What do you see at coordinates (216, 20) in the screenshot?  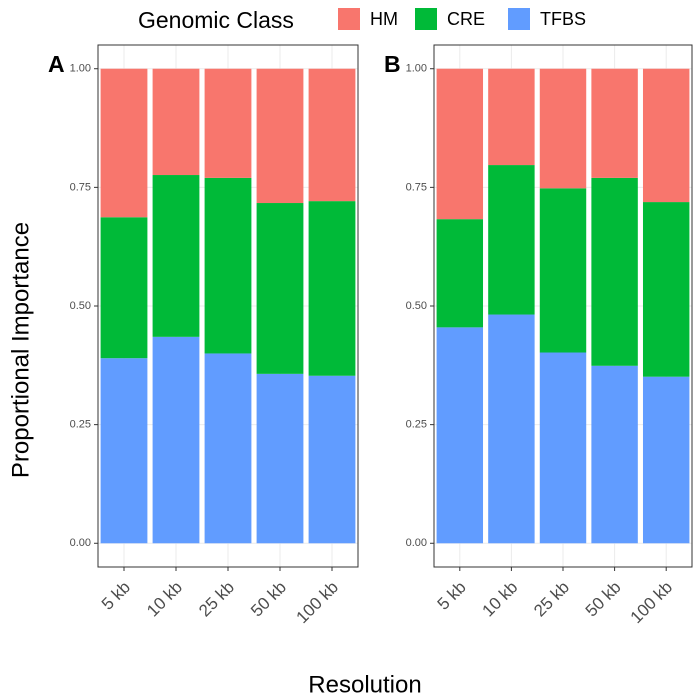 I see `legend-title: Genomic Class` at bounding box center [216, 20].